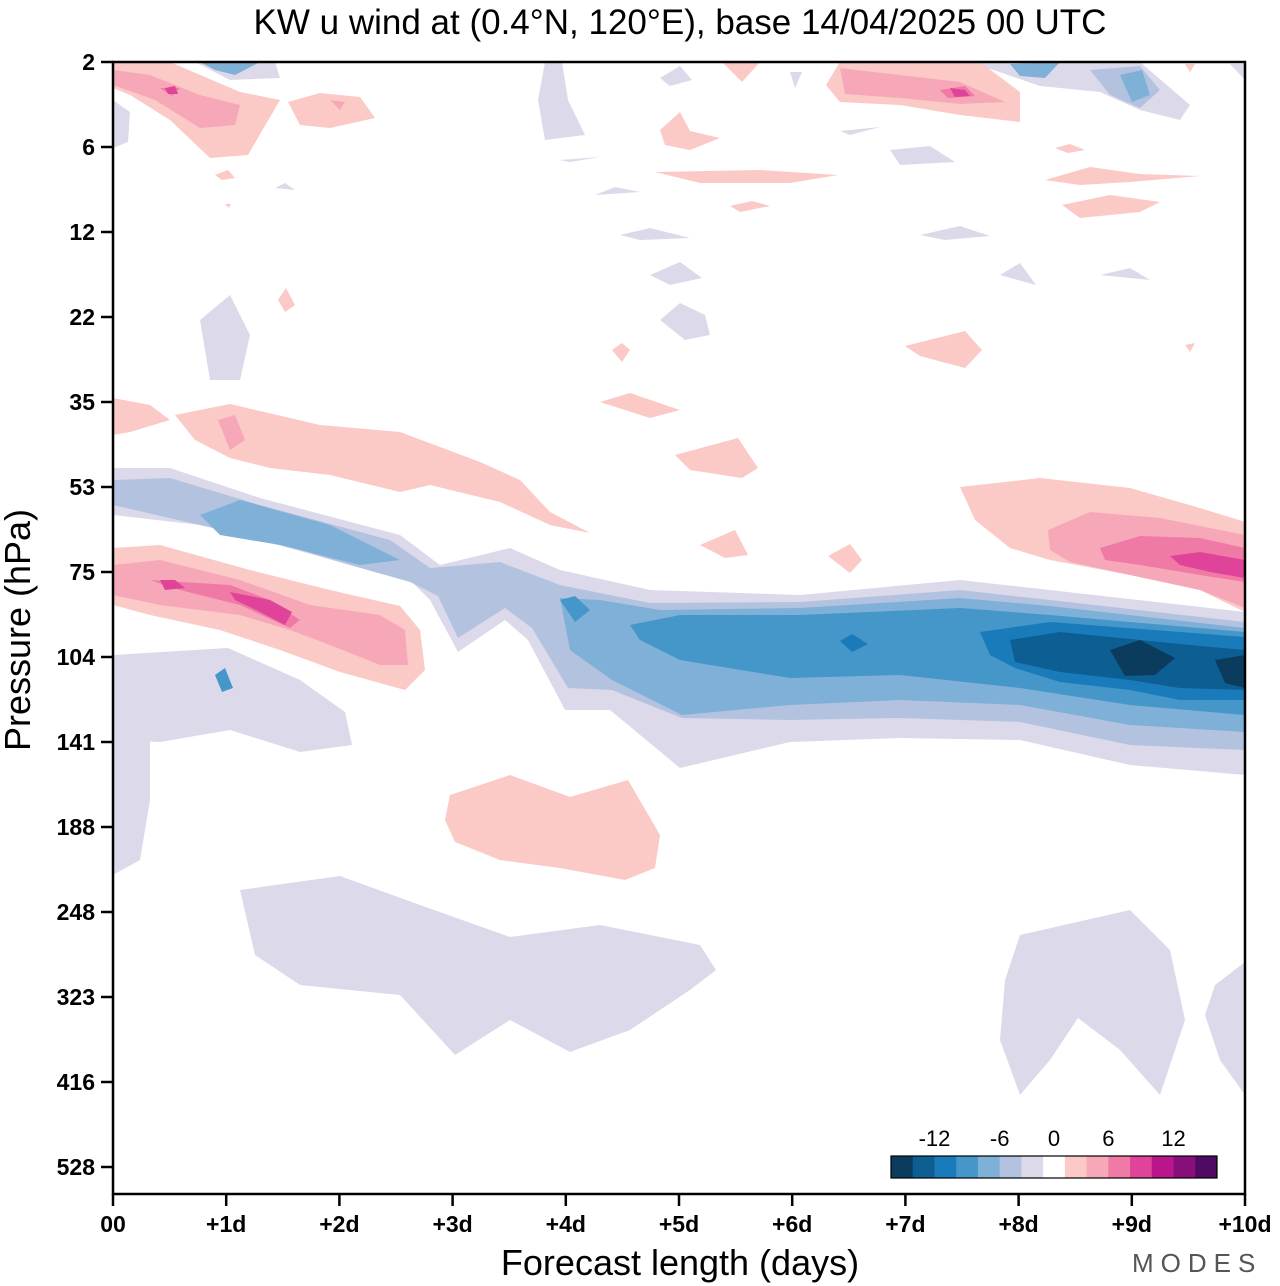  I want to click on contour-pos2-utls-patch, so click(552, 827).